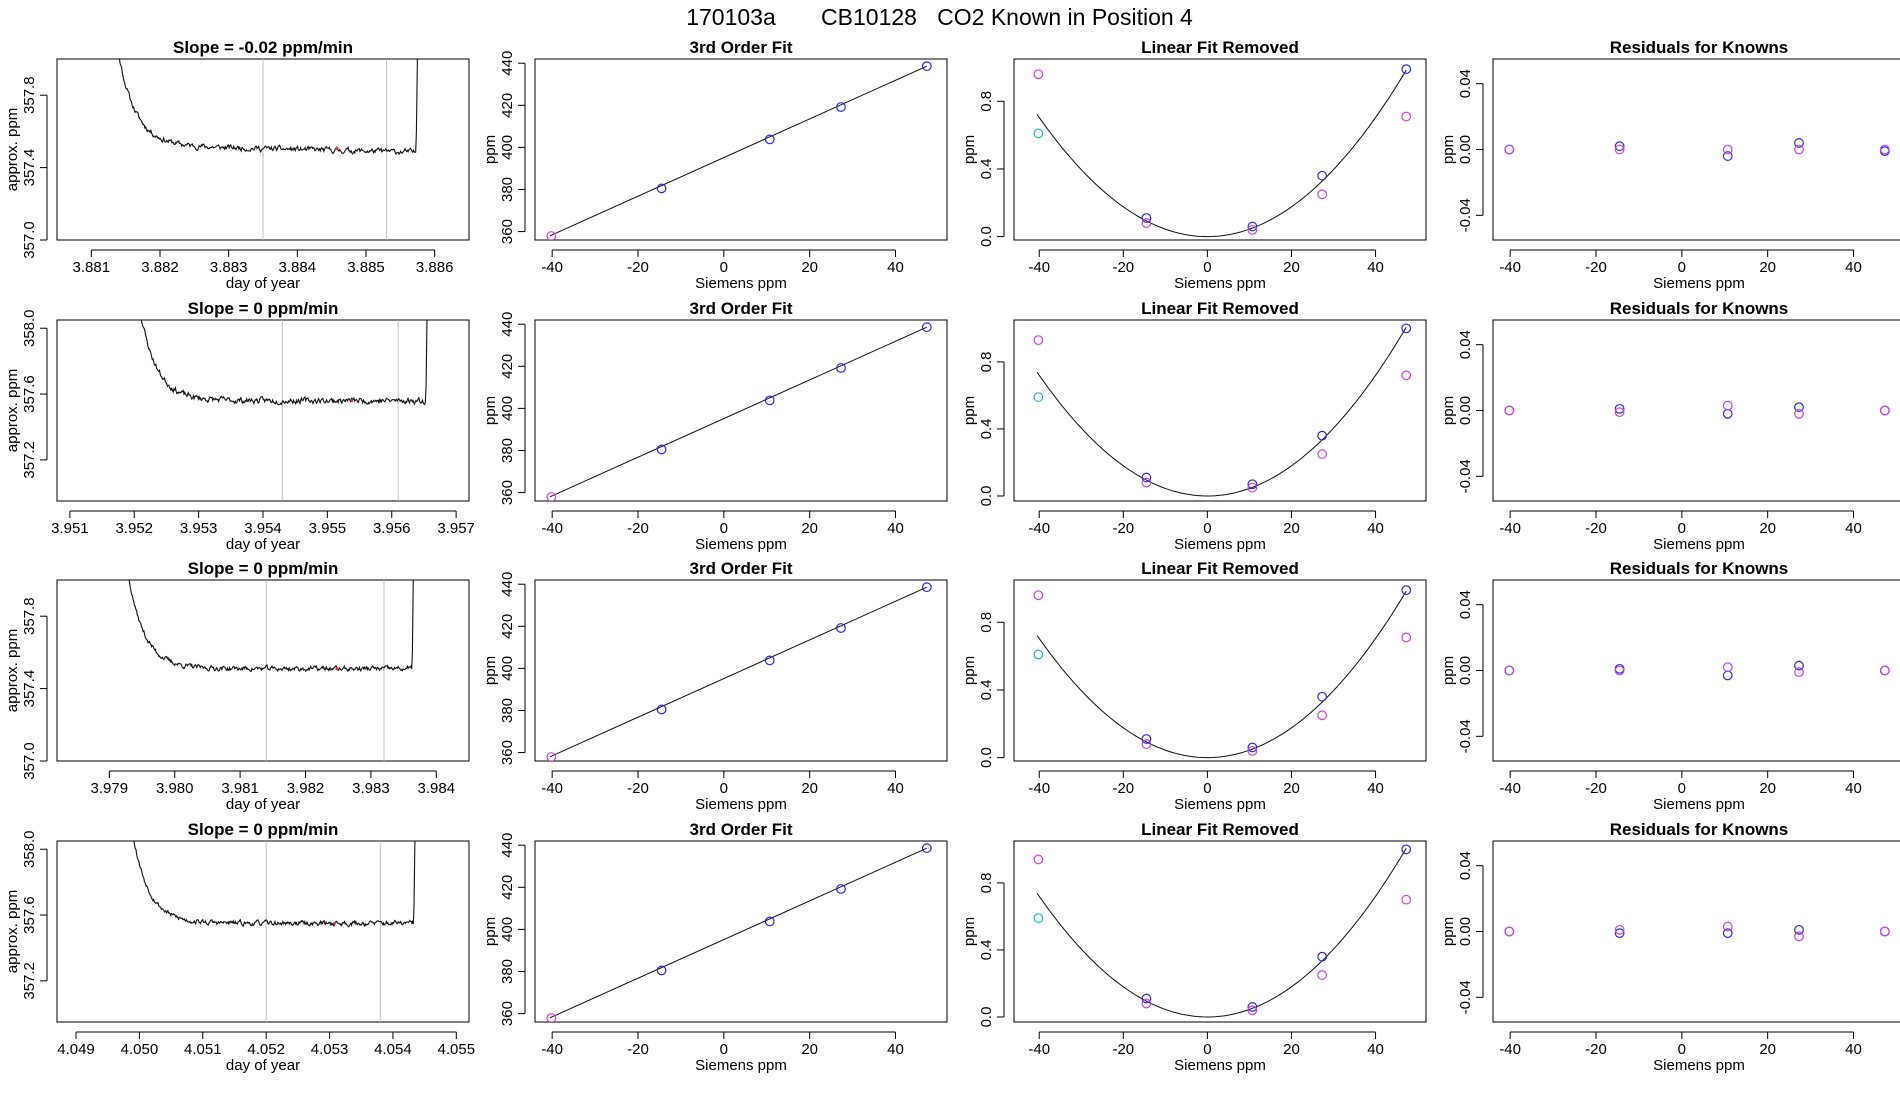 The width and height of the screenshot is (1900, 1105). Describe the element at coordinates (869, 17) in the screenshot. I see `title-tank-id: CB10128` at that location.